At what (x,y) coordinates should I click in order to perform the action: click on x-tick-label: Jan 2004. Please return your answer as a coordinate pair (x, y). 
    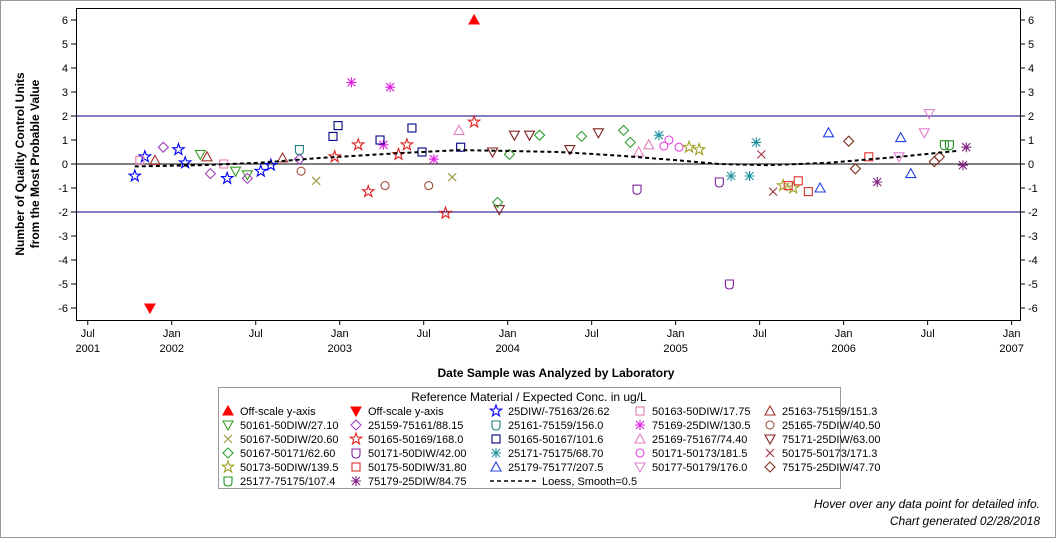
    Looking at the image, I should click on (507, 341).